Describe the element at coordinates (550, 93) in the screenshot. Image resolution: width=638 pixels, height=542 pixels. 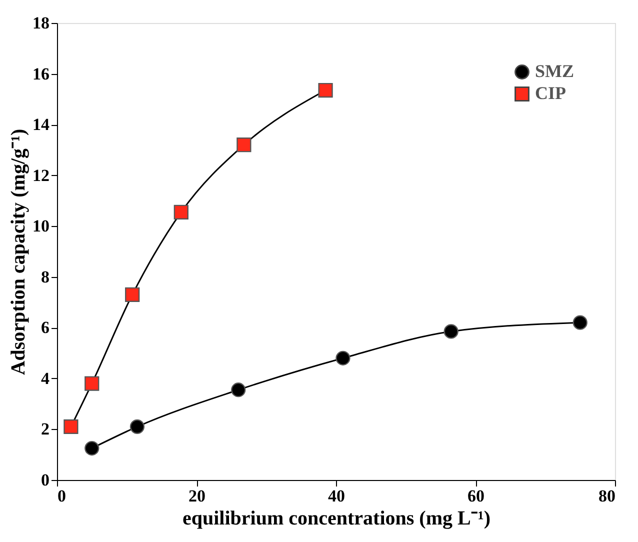
I see `legend-label: CIP` at that location.